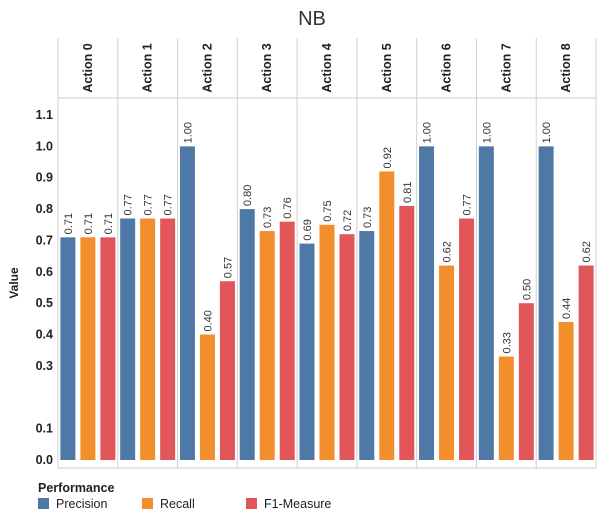 The width and height of the screenshot is (597, 514). What do you see at coordinates (44, 240) in the screenshot?
I see `y-tick-label: 0.7` at bounding box center [44, 240].